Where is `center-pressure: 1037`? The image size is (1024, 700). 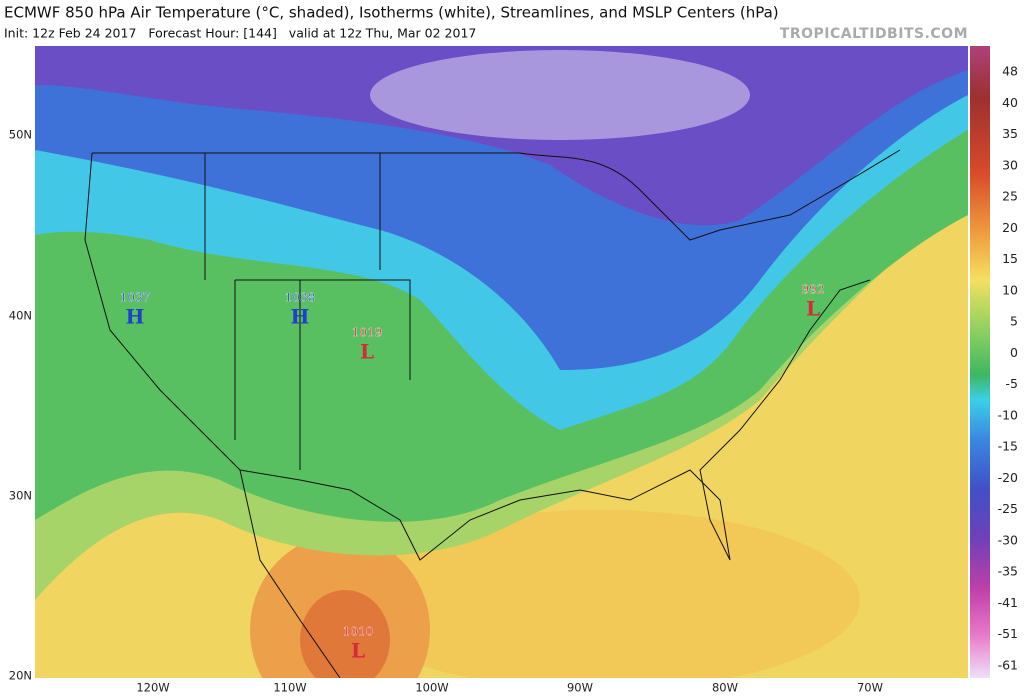
center-pressure: 1037 is located at coordinates (135, 298).